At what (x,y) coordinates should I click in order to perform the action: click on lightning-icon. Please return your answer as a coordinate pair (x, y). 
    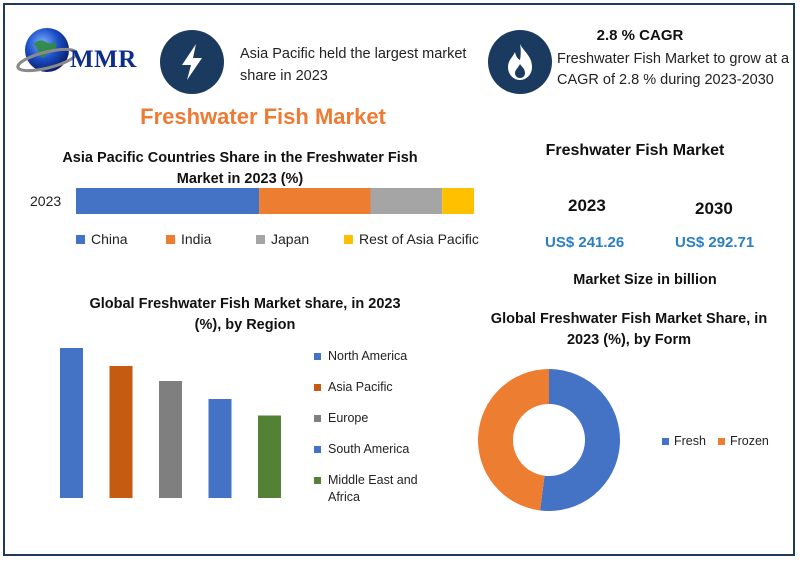
    Looking at the image, I should click on (192, 62).